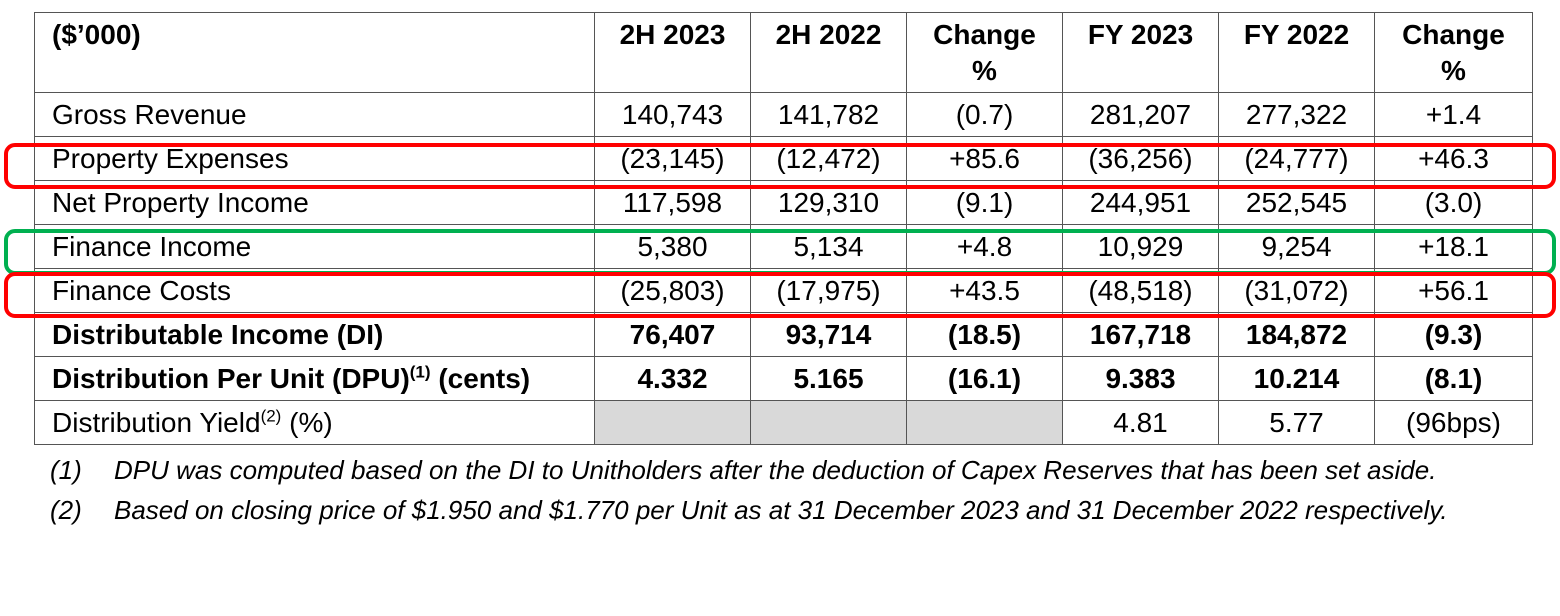 The height and width of the screenshot is (616, 1560). What do you see at coordinates (984, 158) in the screenshot?
I see `cell-value: +85.6` at bounding box center [984, 158].